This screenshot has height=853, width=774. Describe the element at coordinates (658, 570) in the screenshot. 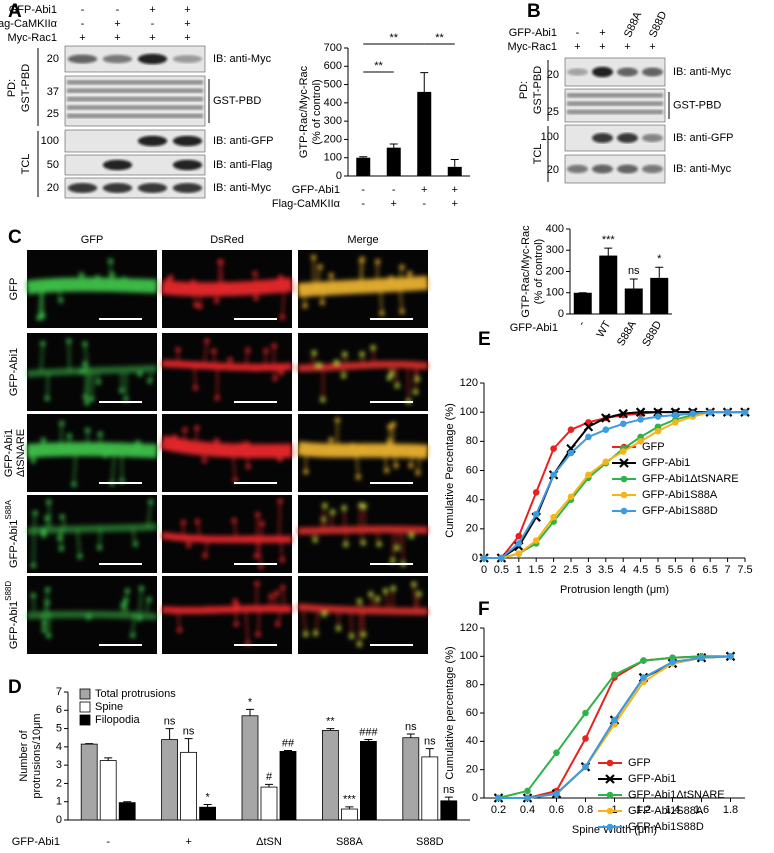

I see `x-tick-label: 5` at that location.